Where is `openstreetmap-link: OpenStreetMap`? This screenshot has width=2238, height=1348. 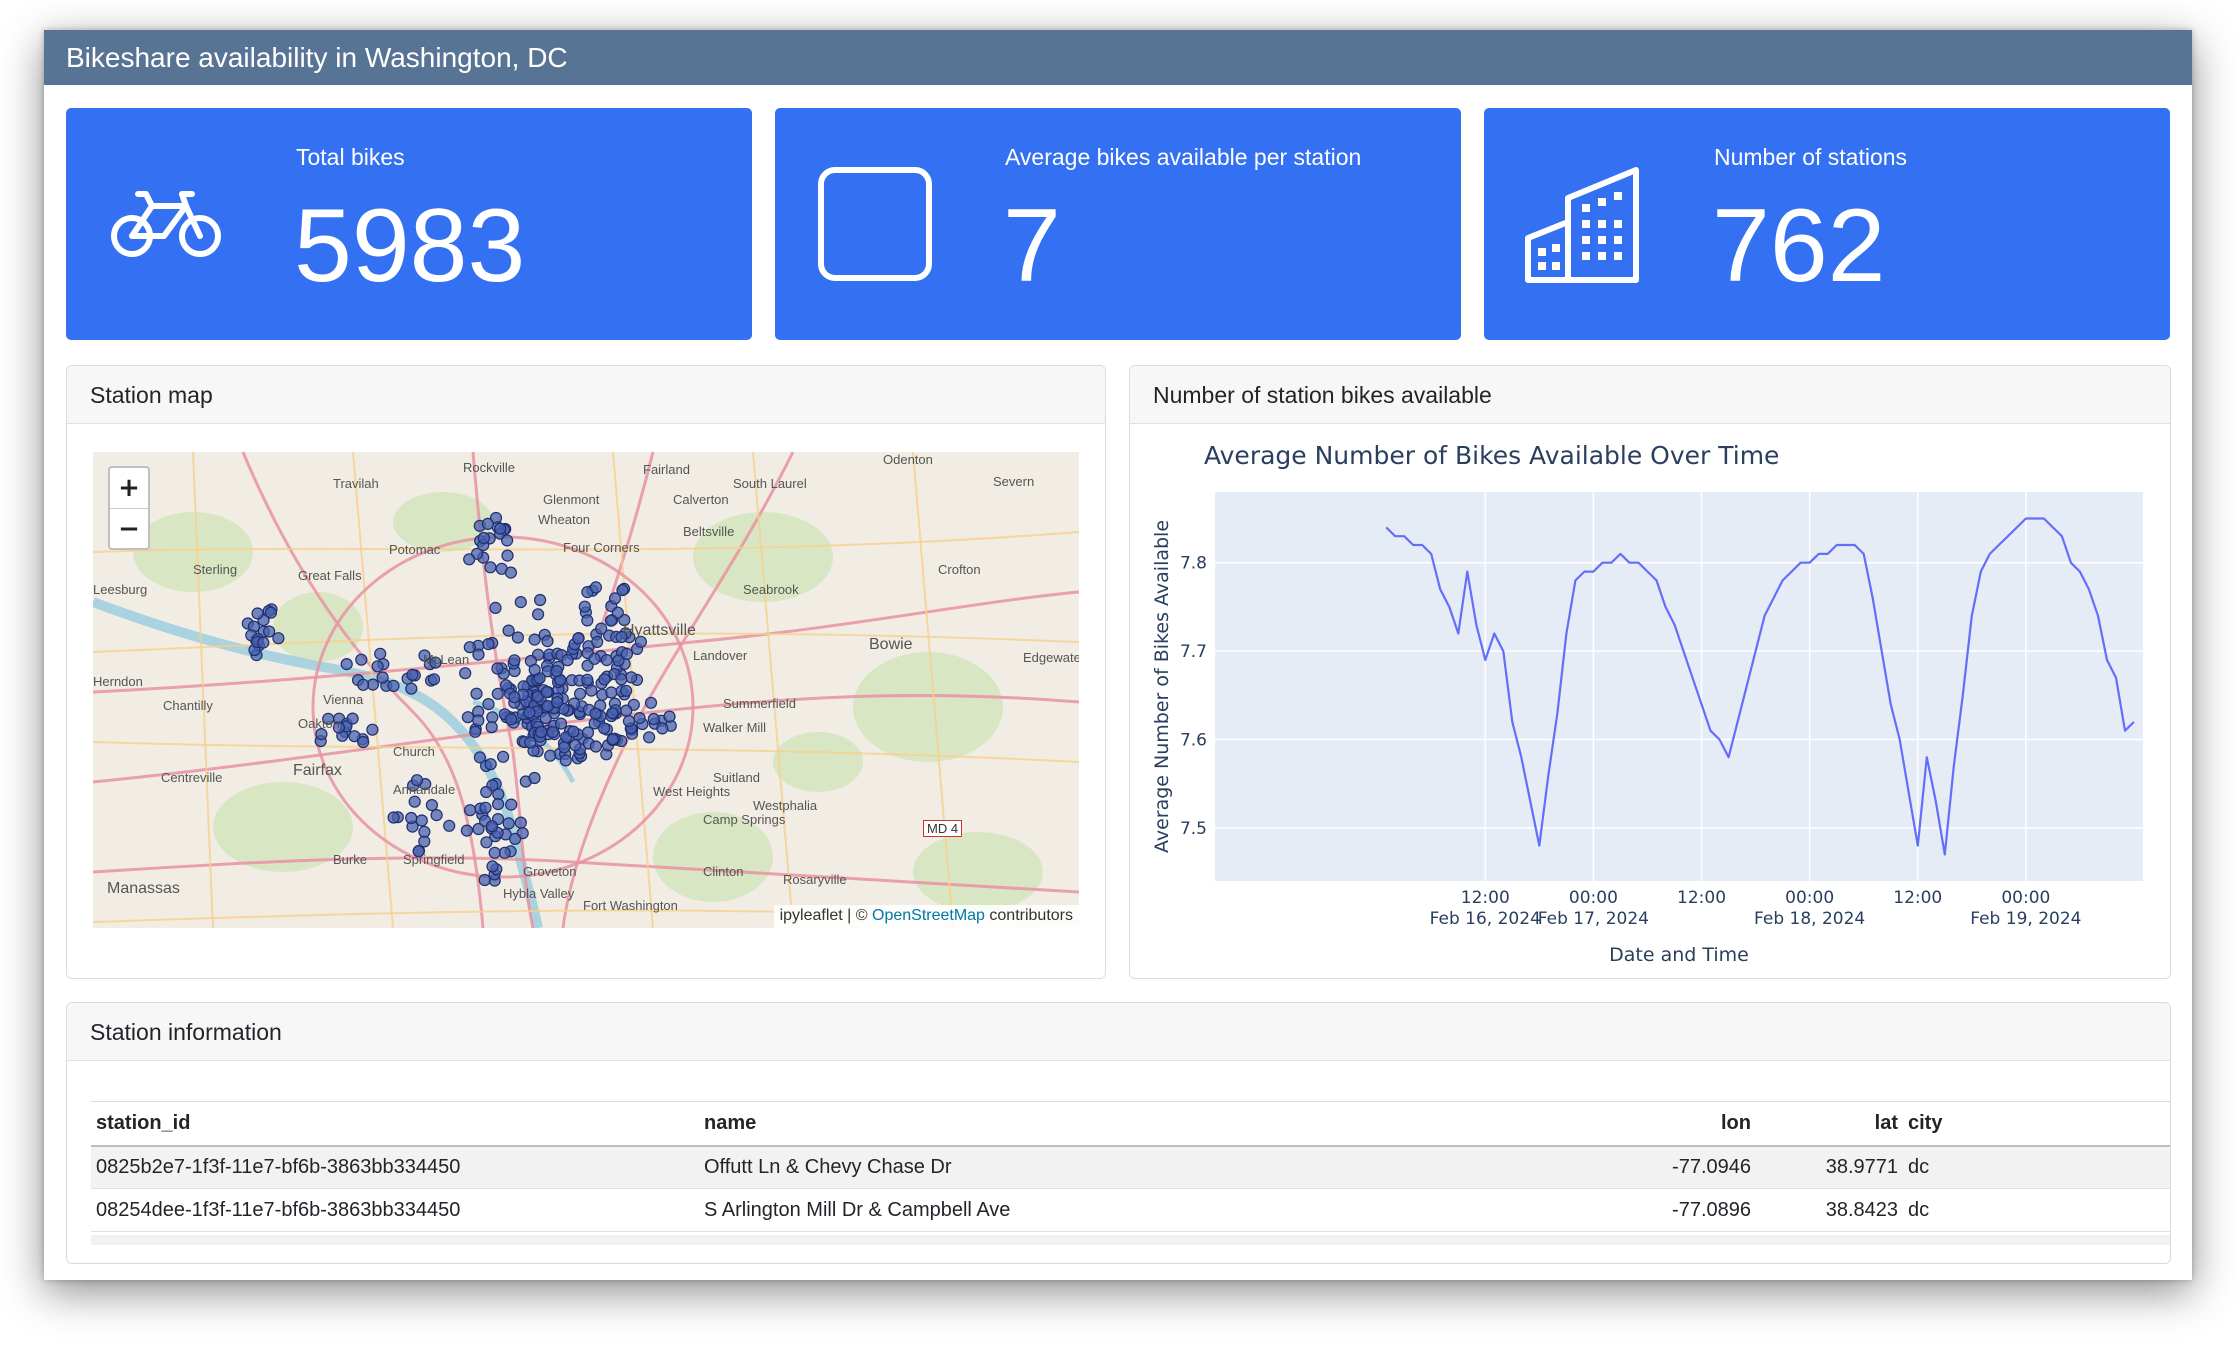 openstreetmap-link: OpenStreetMap is located at coordinates (928, 915).